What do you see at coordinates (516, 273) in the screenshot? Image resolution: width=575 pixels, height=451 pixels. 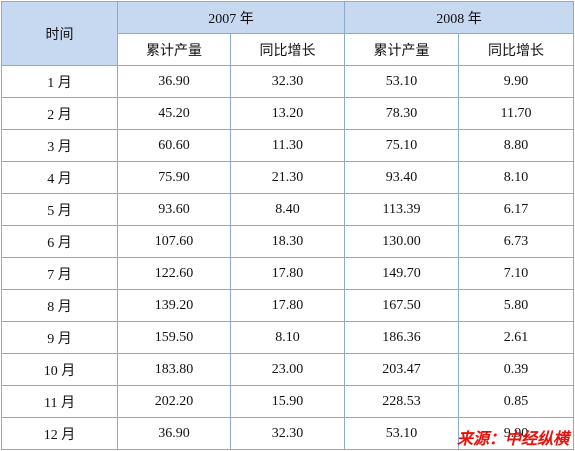 I see `value-cell: 7.10` at bounding box center [516, 273].